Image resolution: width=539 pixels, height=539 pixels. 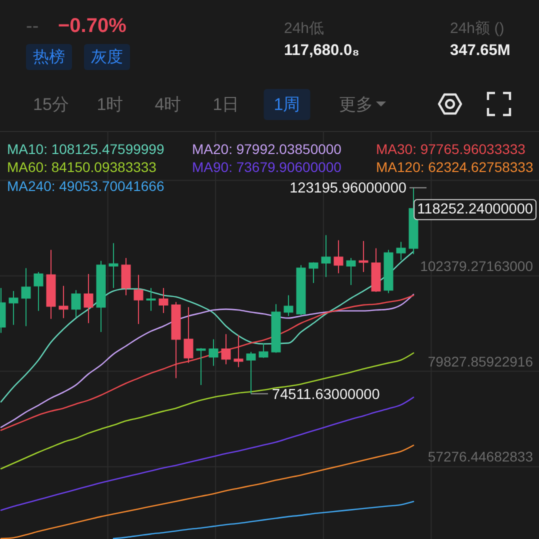 I want to click on y-tick-label: 57276.44682833, so click(x=481, y=456).